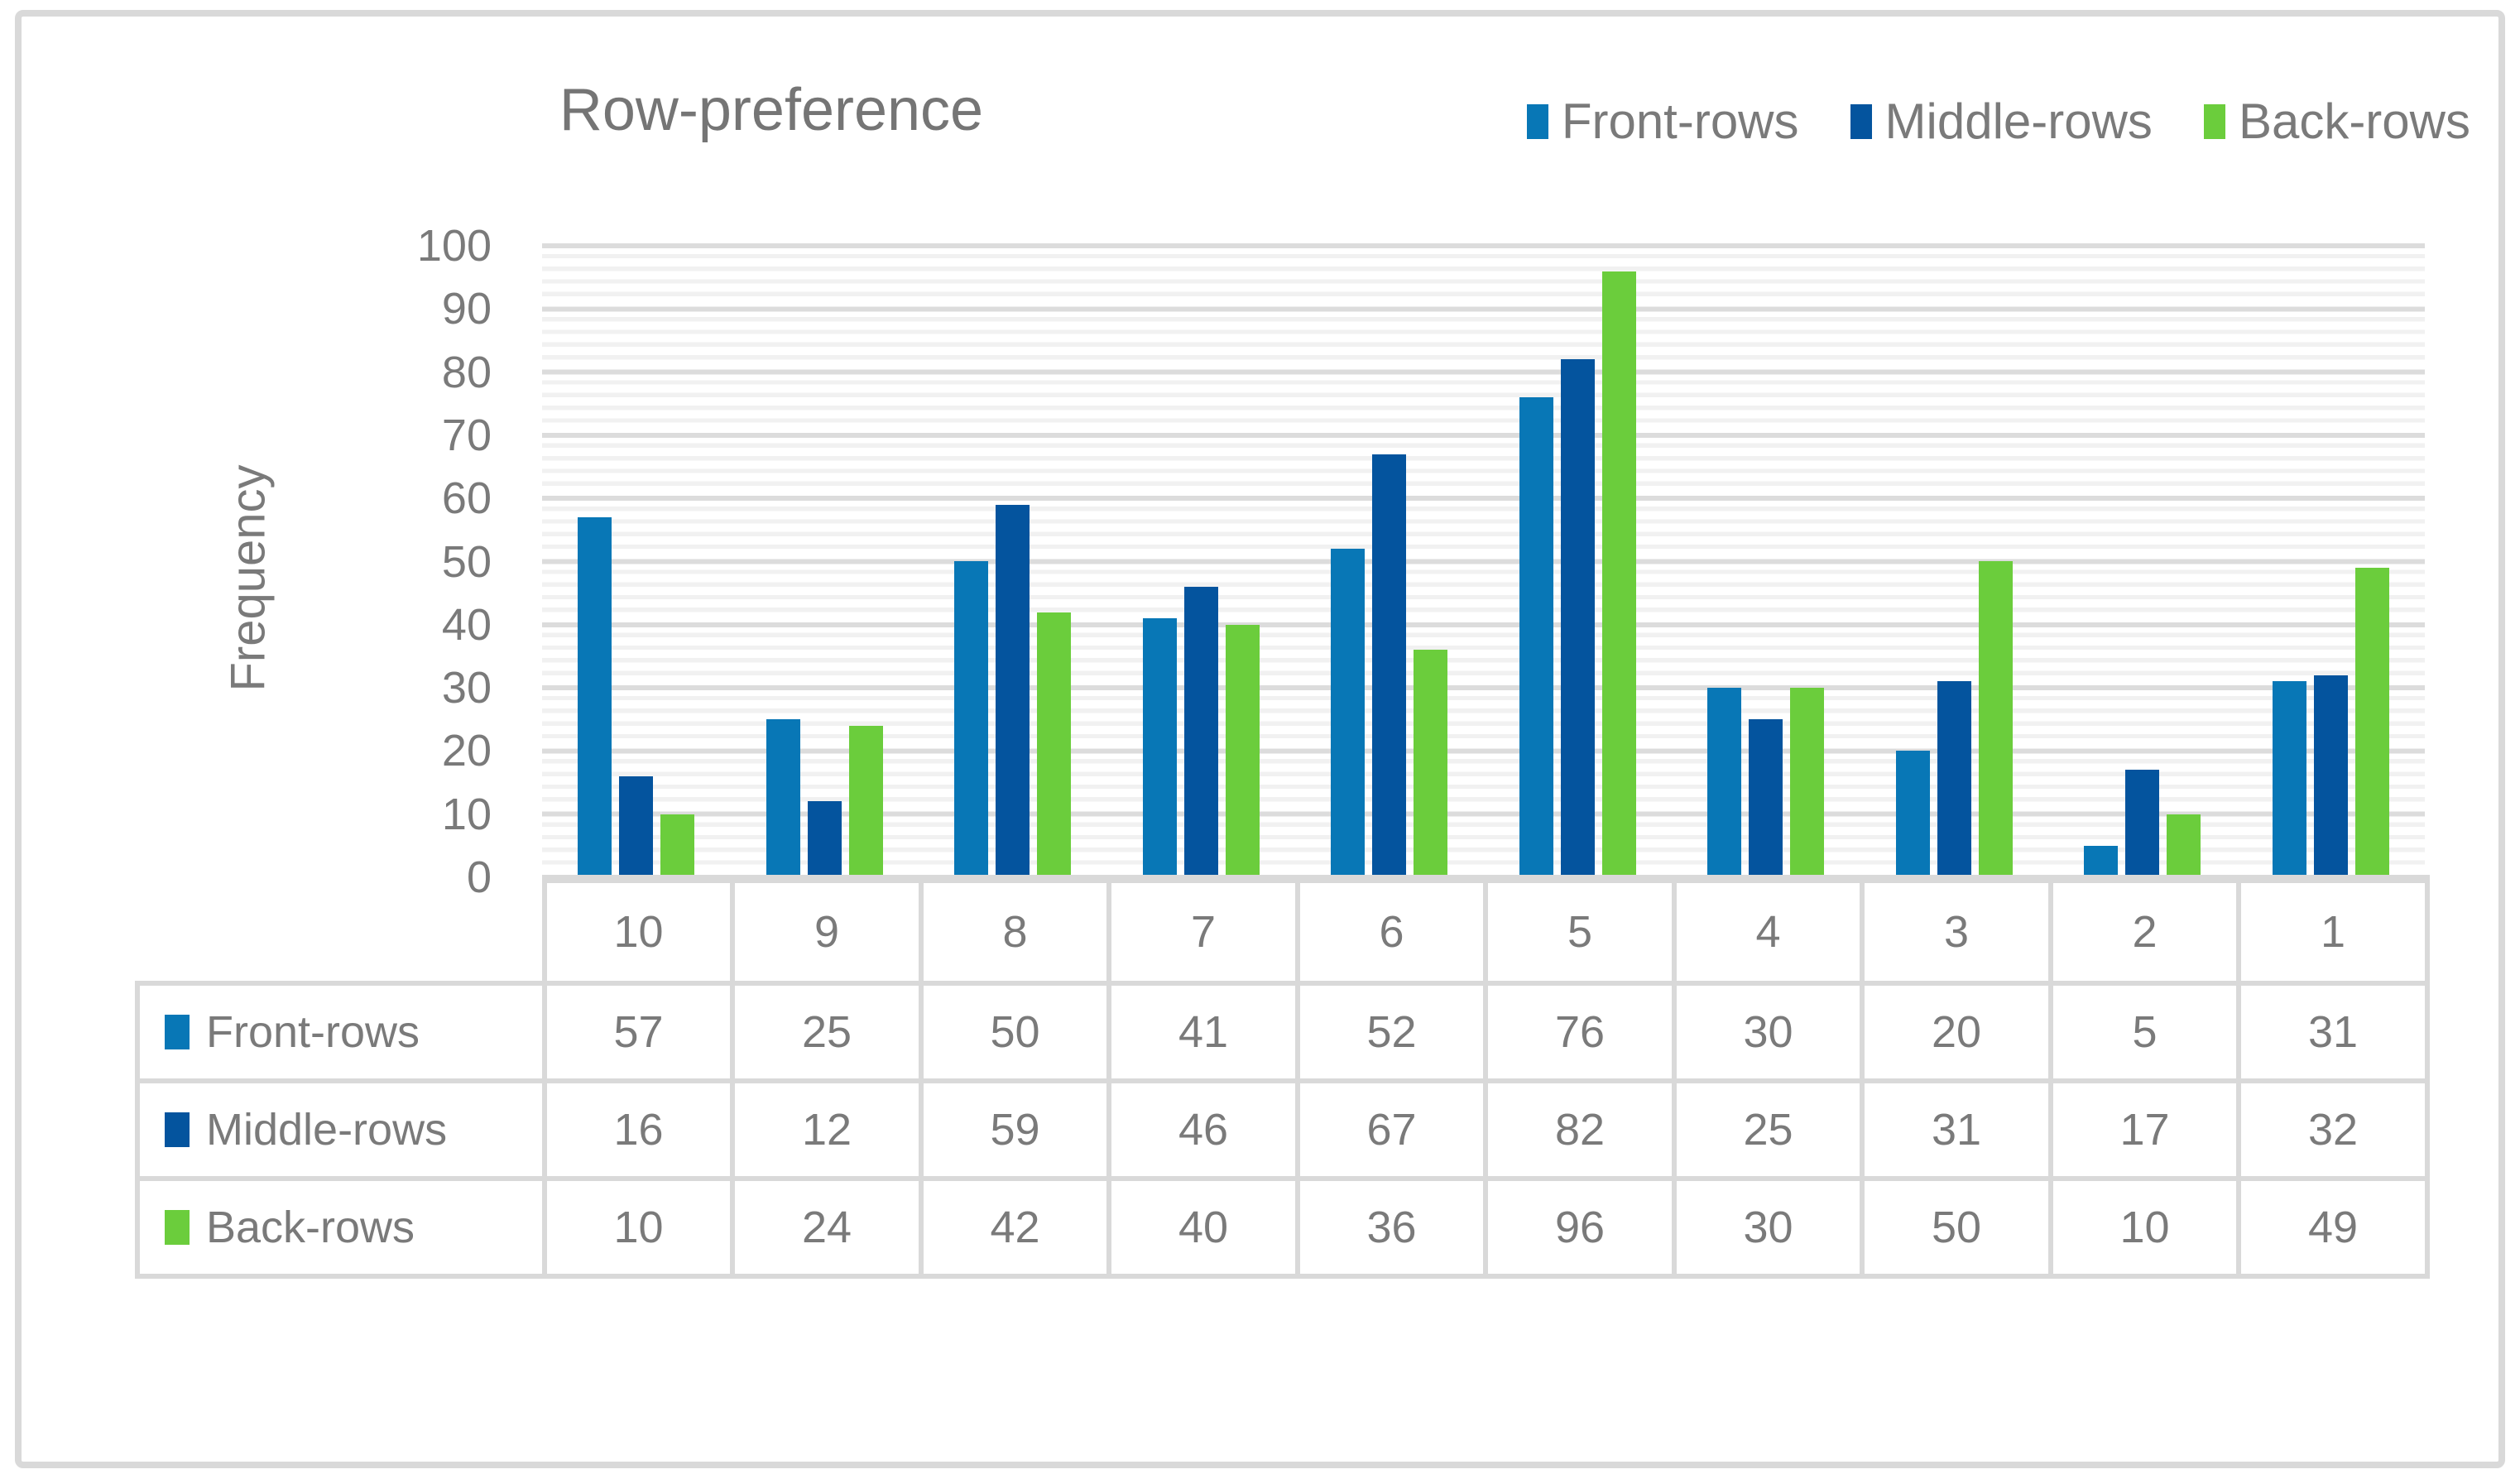  I want to click on legend-item: Front-rows, so click(1662, 121).